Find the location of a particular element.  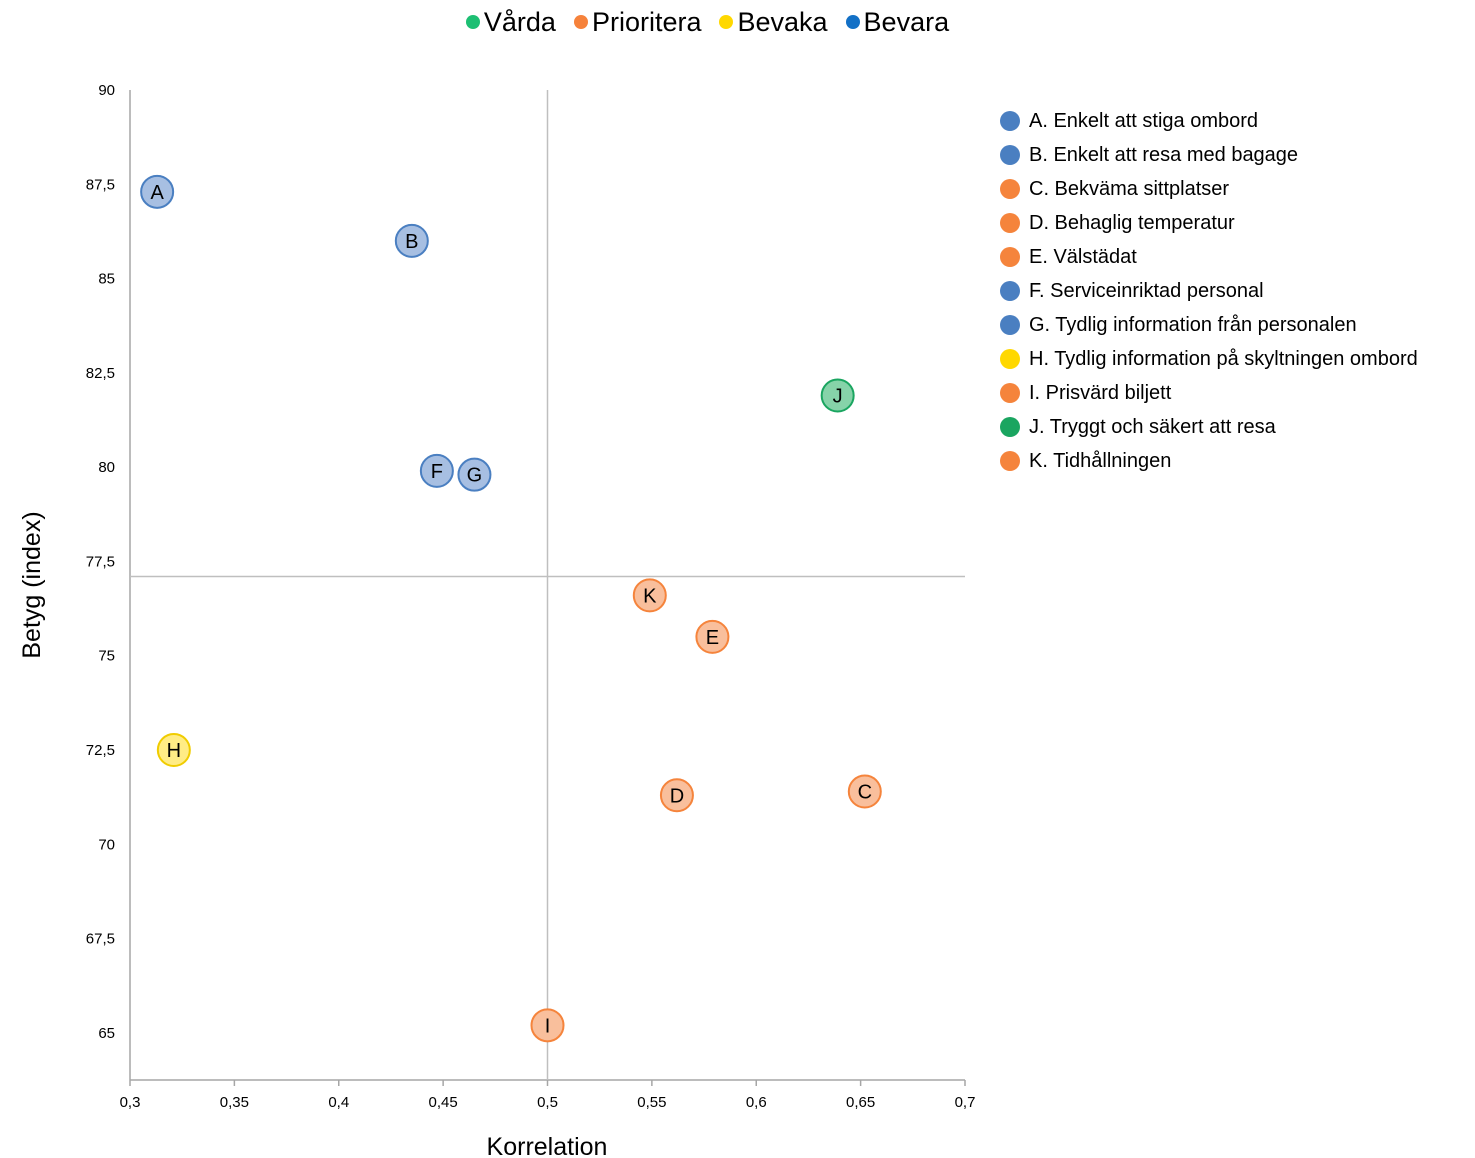

y-tick-label: 75 is located at coordinates (106, 656).